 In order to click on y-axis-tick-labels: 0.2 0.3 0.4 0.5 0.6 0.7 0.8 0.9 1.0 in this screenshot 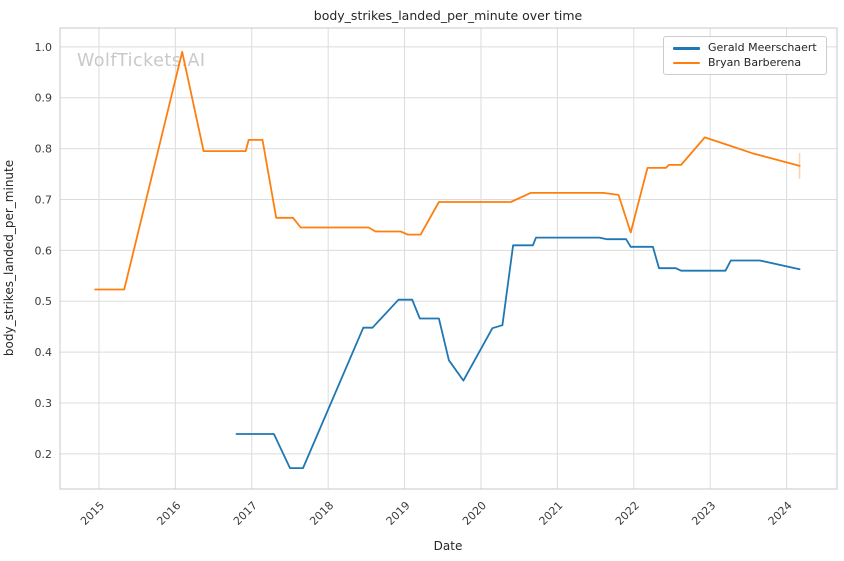, I will do `click(44, 251)`.